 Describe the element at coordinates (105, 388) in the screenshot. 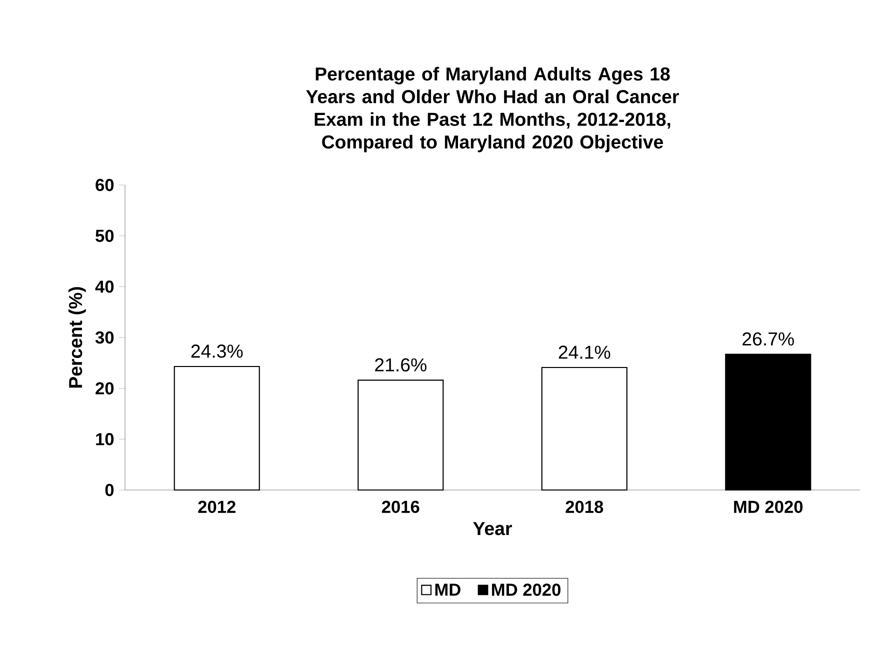

I see `y-tick-label: 20` at that location.